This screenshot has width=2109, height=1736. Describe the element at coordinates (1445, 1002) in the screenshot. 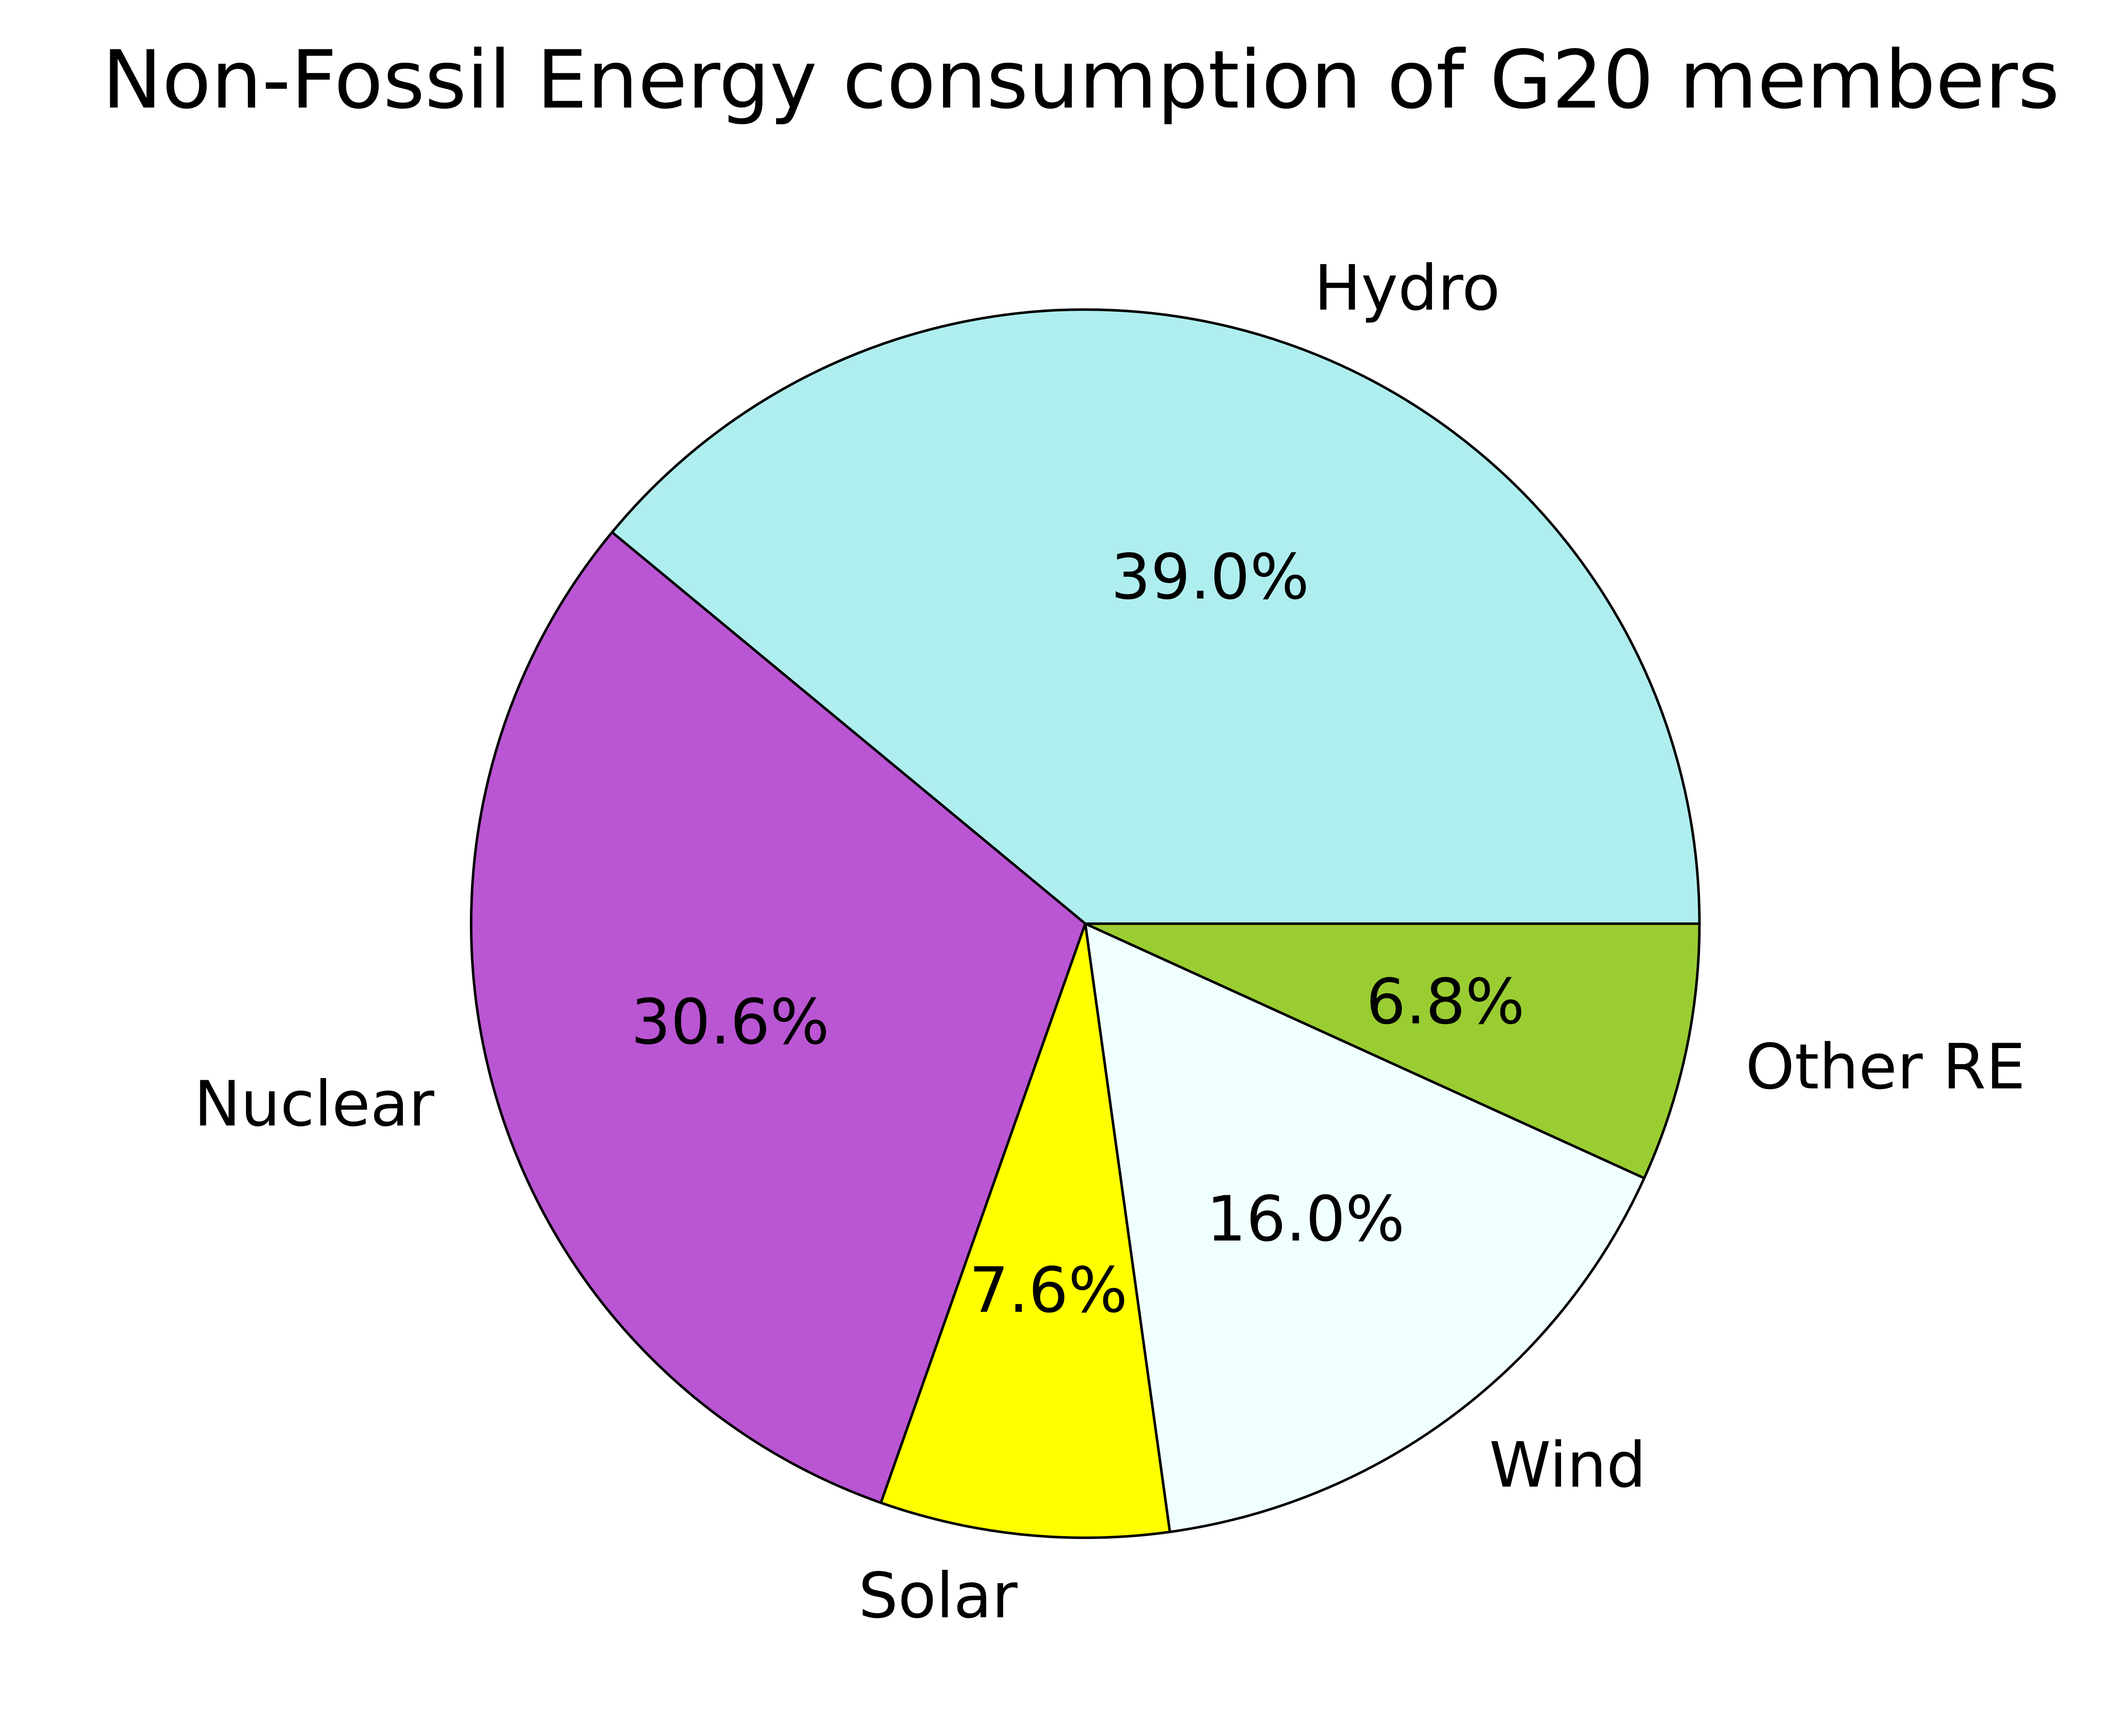

I see `pct-label-other-re: 6.8%` at that location.